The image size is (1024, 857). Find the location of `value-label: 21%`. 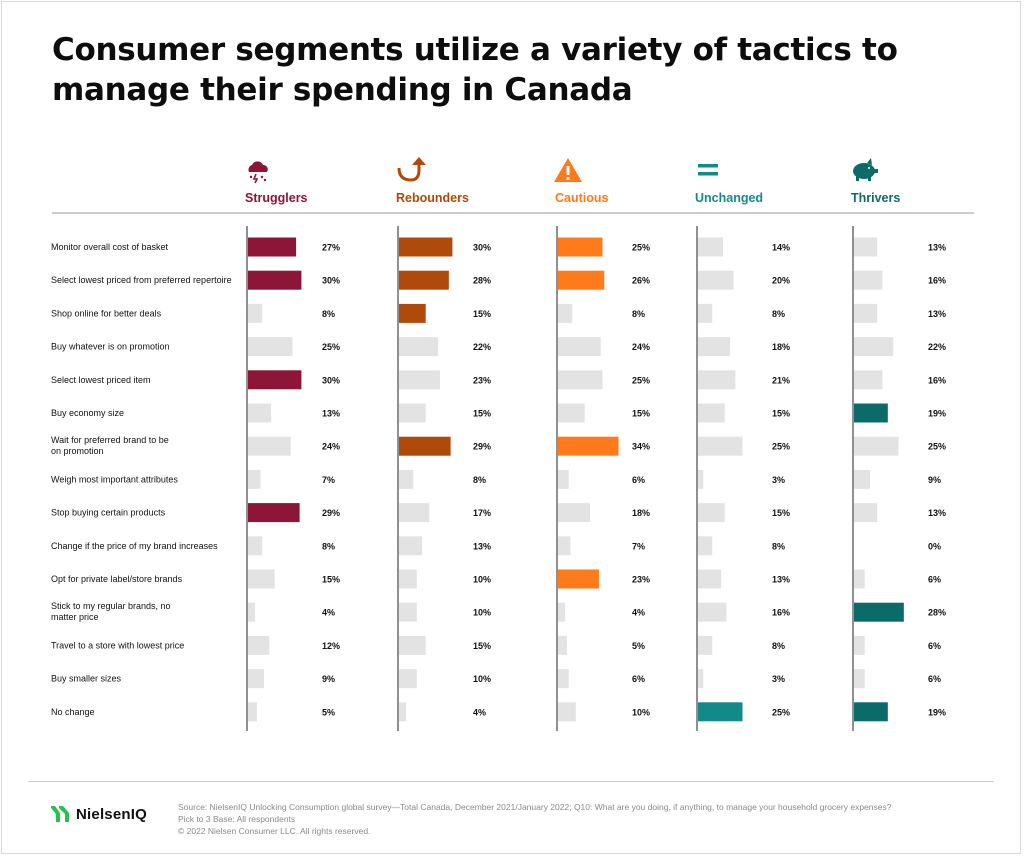

value-label: 21% is located at coordinates (781, 380).